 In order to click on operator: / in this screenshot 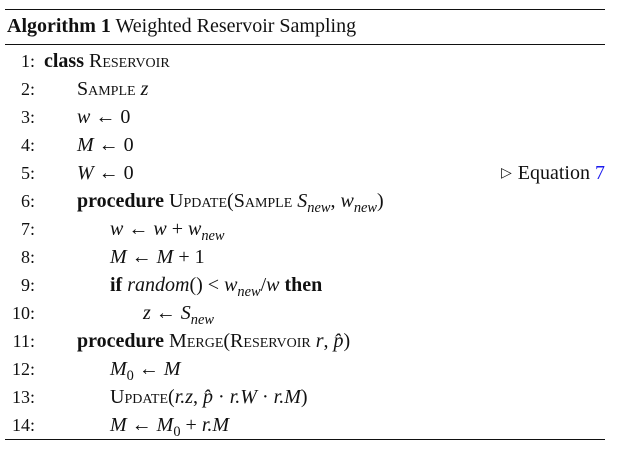, I will do `click(263, 285)`.